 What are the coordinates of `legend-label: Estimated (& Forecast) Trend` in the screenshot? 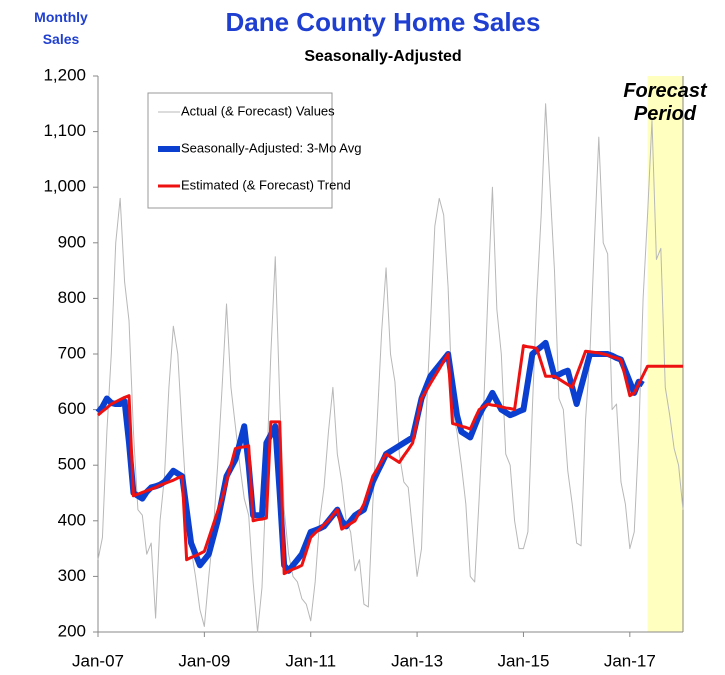 It's located at (266, 184).